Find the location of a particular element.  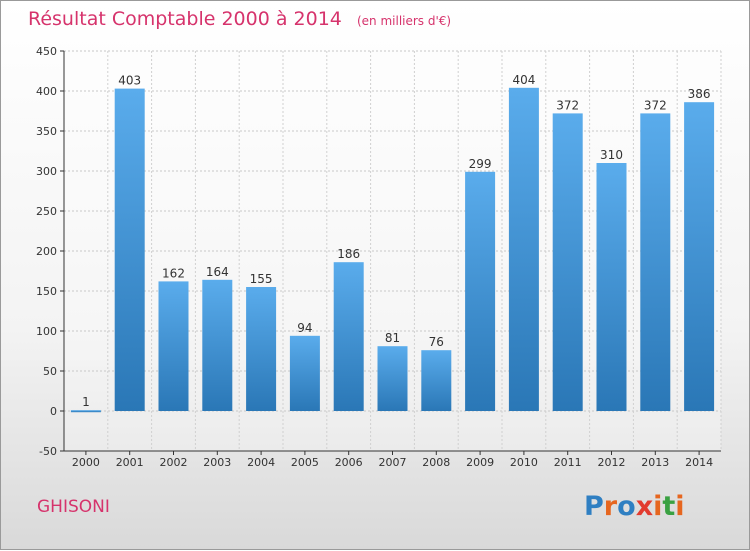

data-label: 81 is located at coordinates (392, 338).